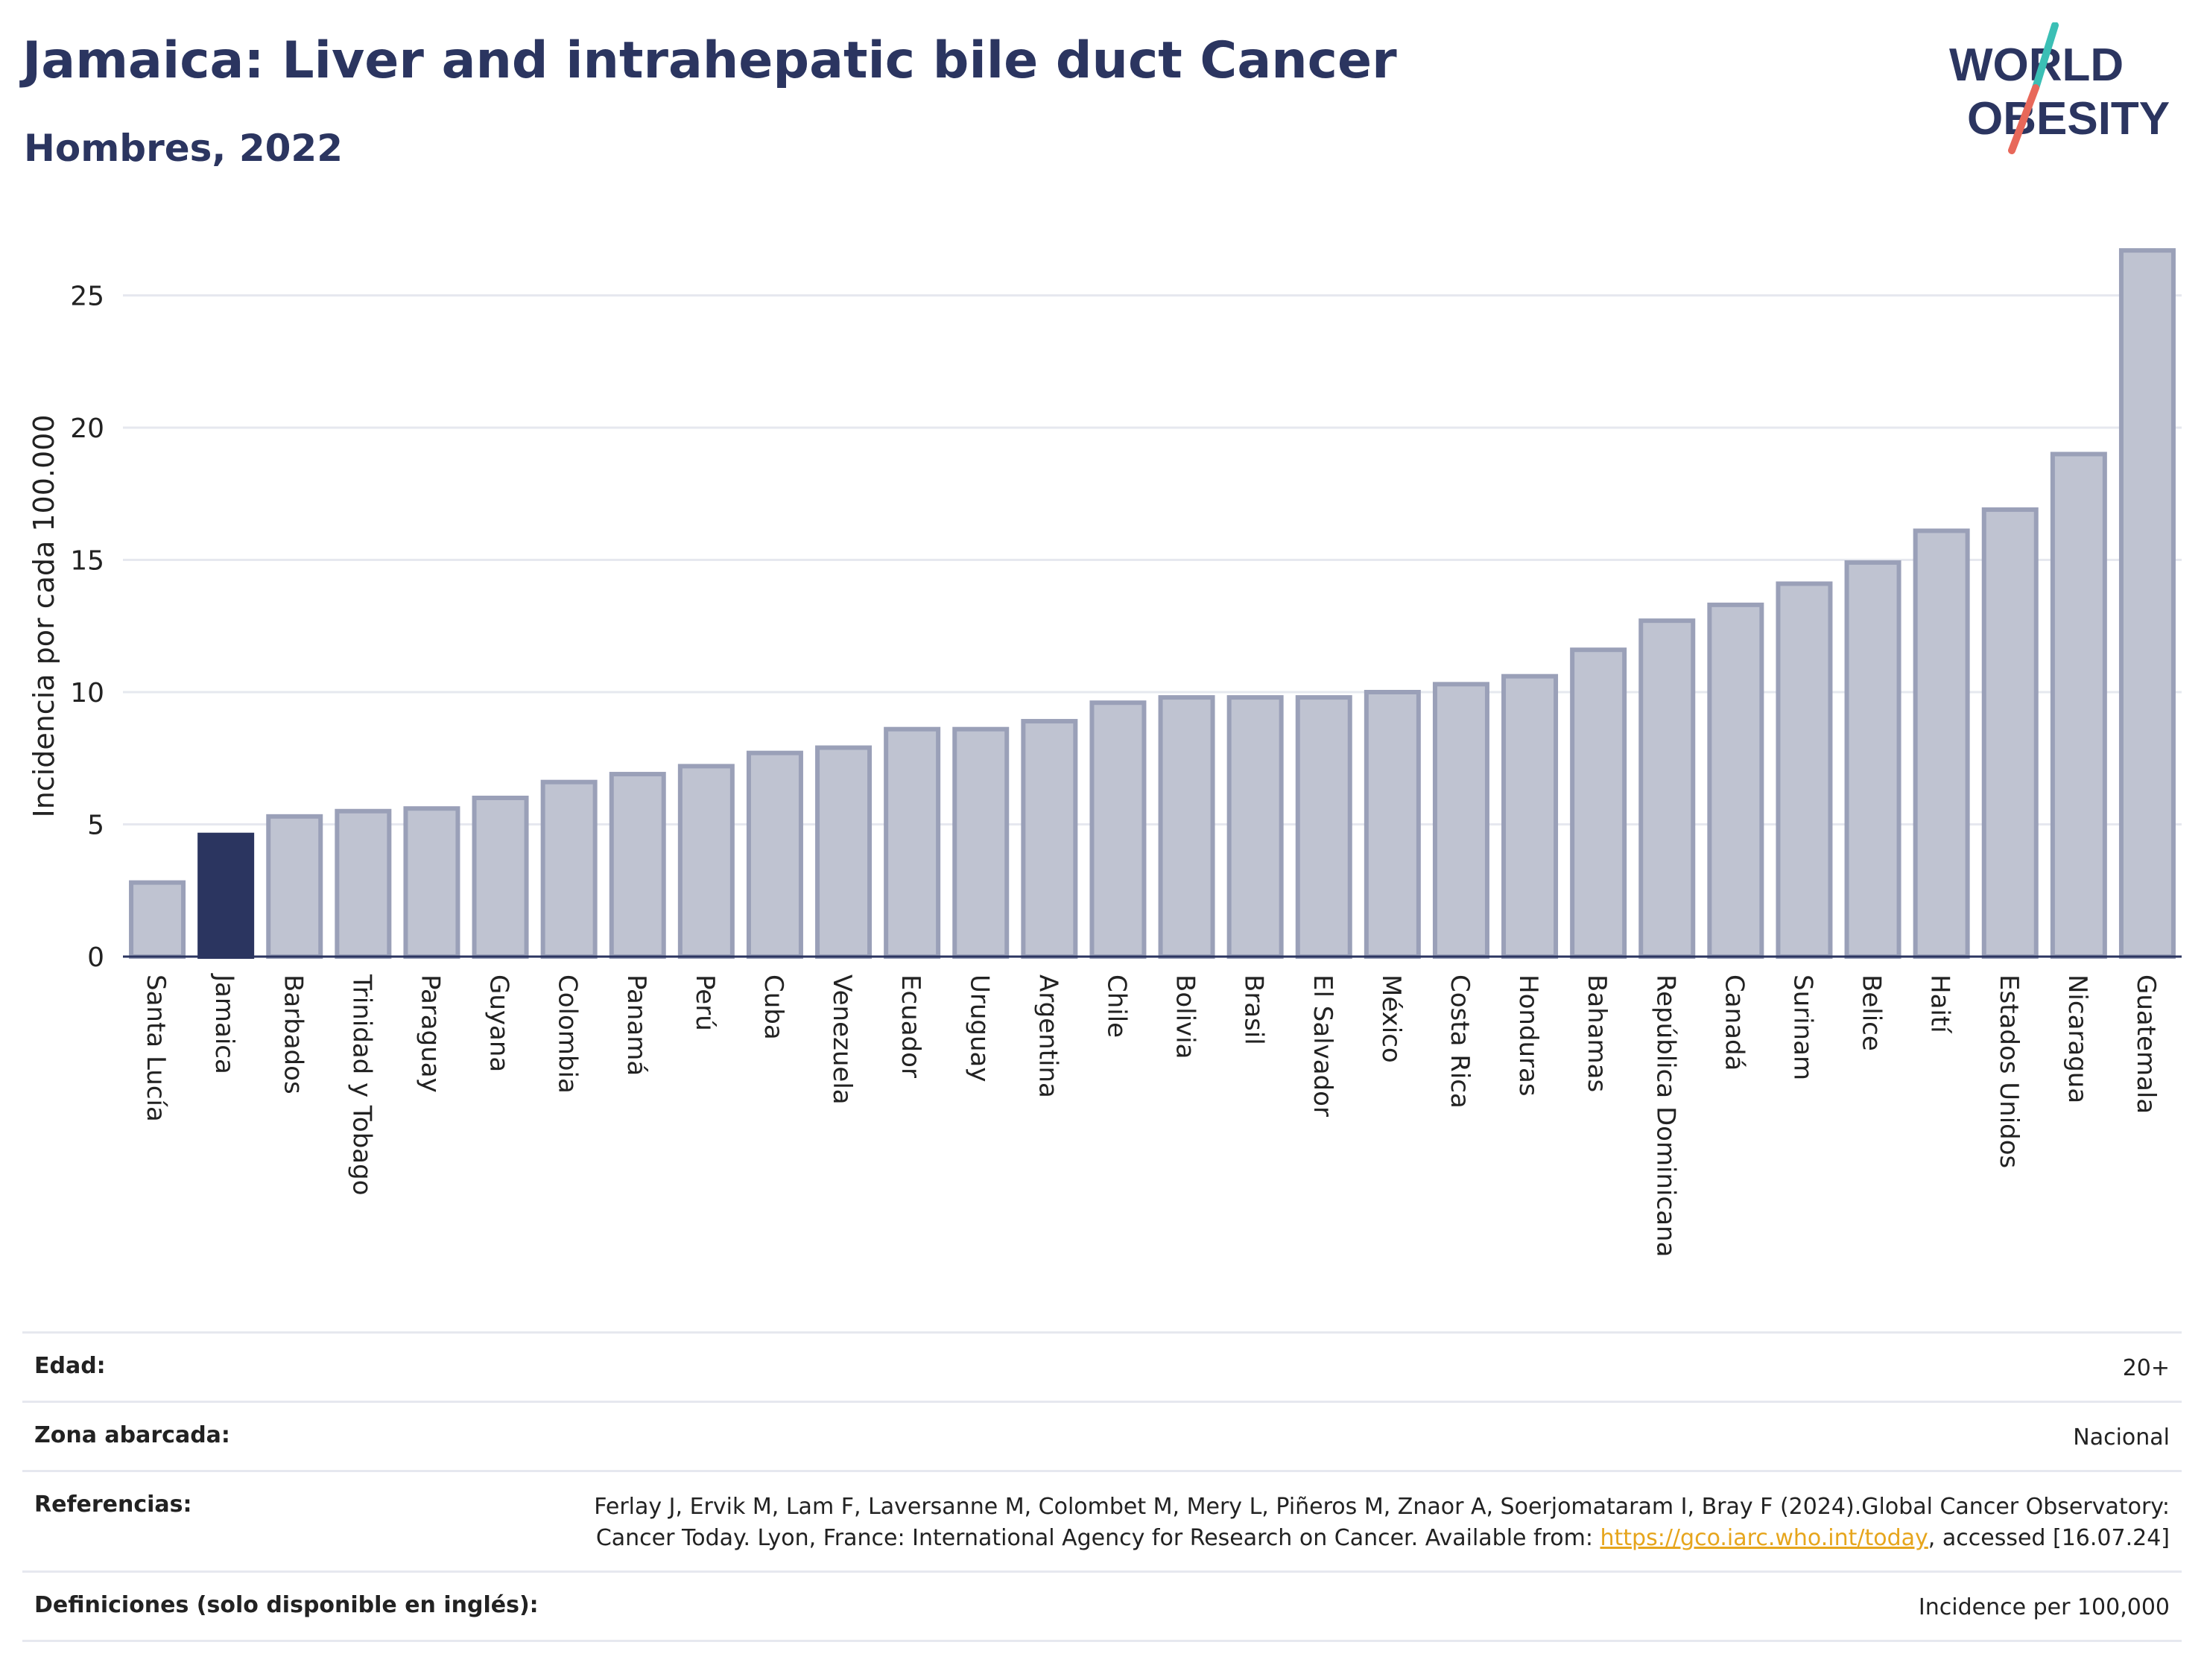  Describe the element at coordinates (773, 1007) in the screenshot. I see `x-tick-label: Cuba` at that location.